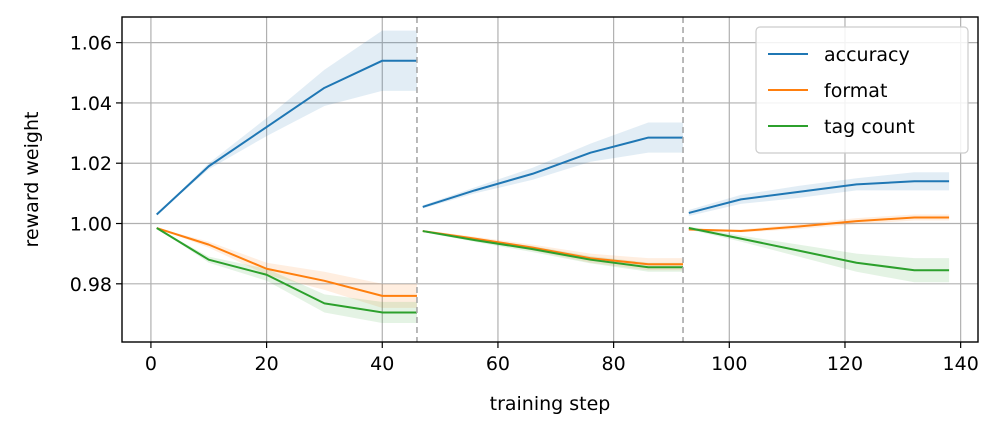 This screenshot has height=433, width=996. Describe the element at coordinates (550, 404) in the screenshot. I see `x-axis-label: training step` at that location.